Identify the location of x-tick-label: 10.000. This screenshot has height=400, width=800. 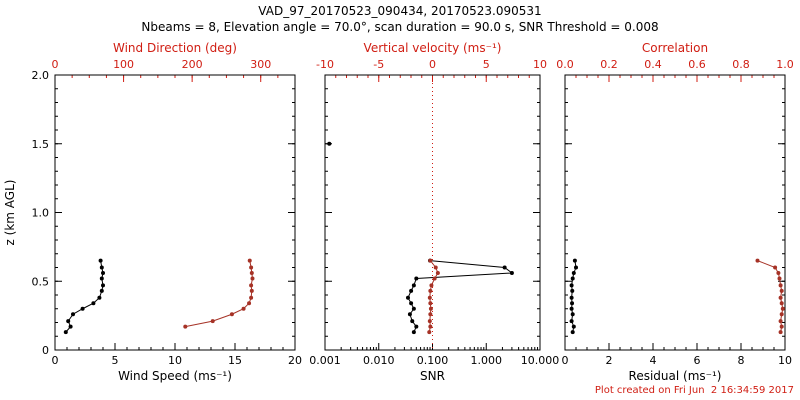
(540, 360).